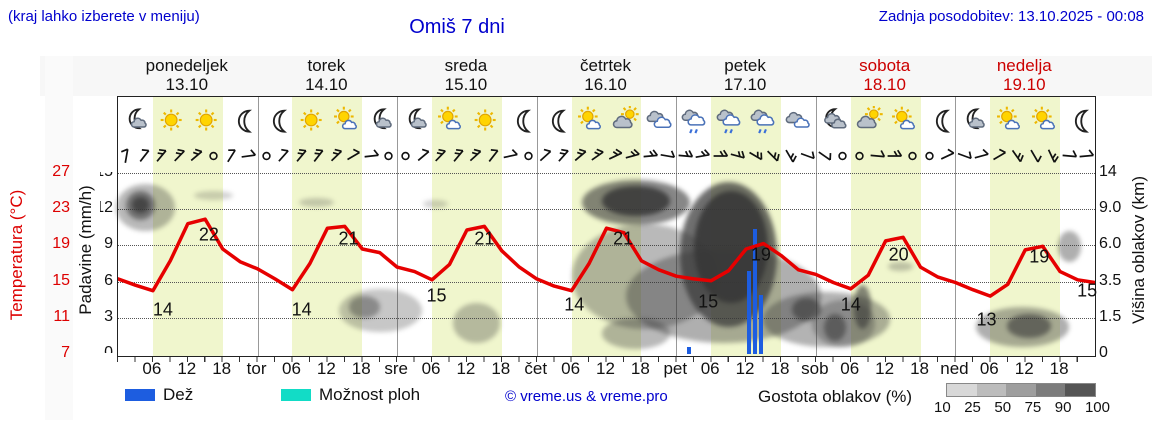 This screenshot has height=443, width=1152. Describe the element at coordinates (1033, 407) in the screenshot. I see `colorbar-tick: 75` at that location.